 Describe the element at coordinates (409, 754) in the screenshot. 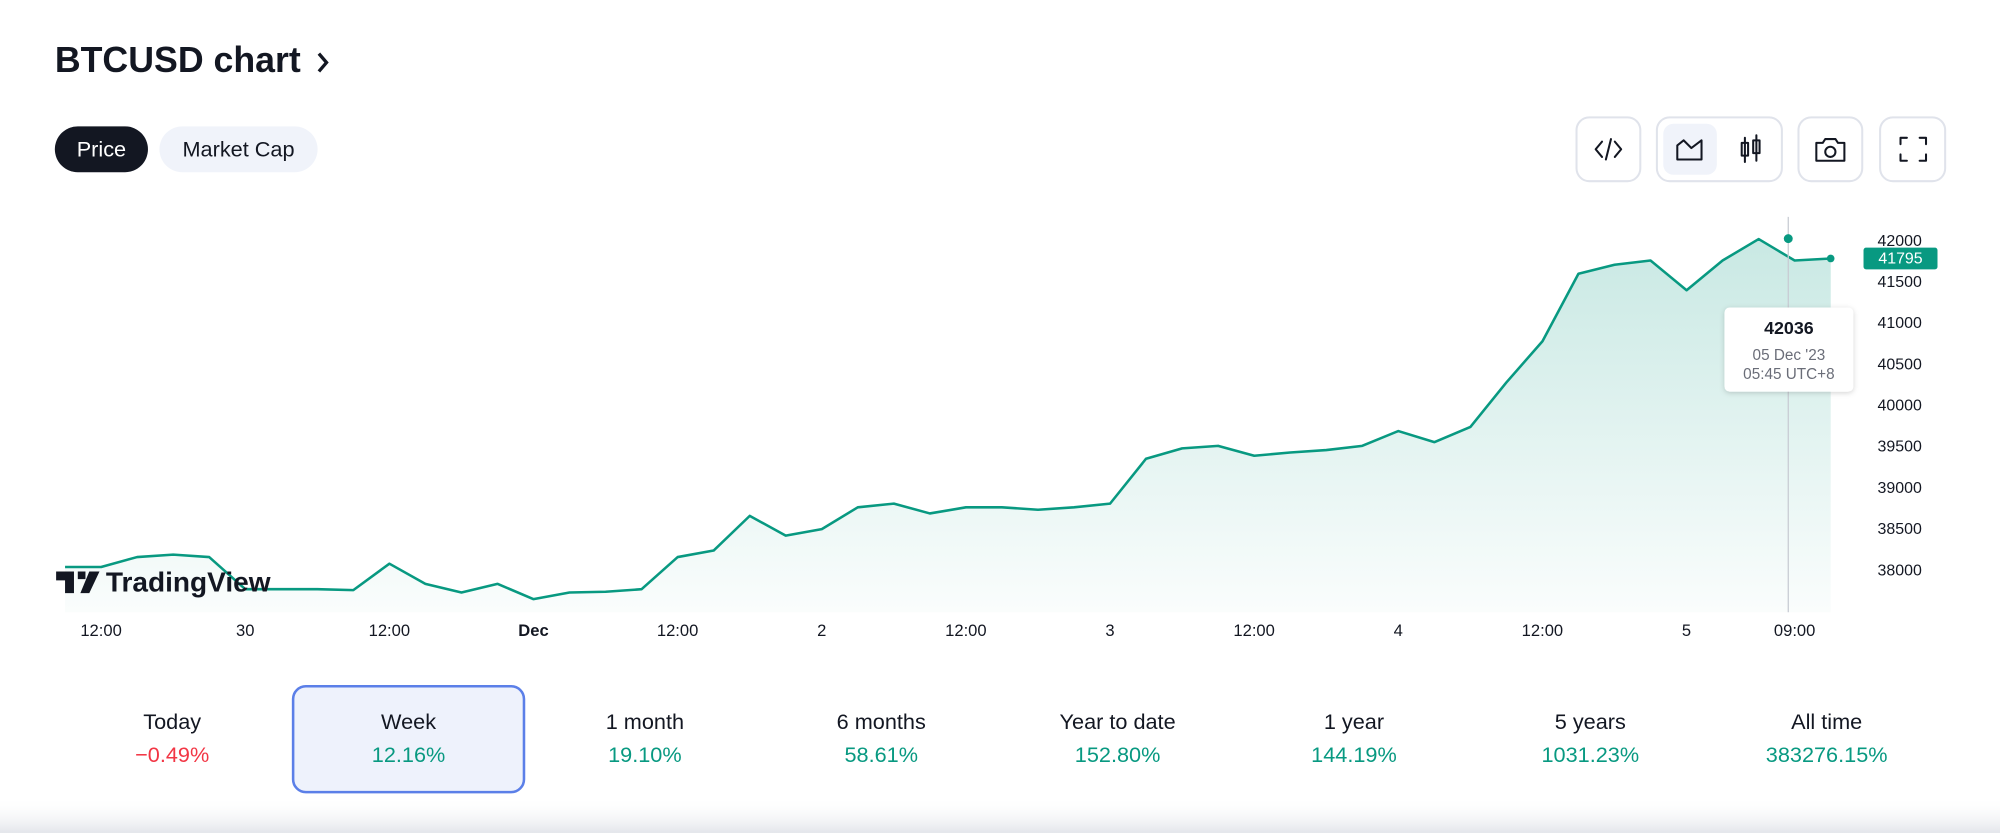

I see `period-change: 12.16%` at that location.